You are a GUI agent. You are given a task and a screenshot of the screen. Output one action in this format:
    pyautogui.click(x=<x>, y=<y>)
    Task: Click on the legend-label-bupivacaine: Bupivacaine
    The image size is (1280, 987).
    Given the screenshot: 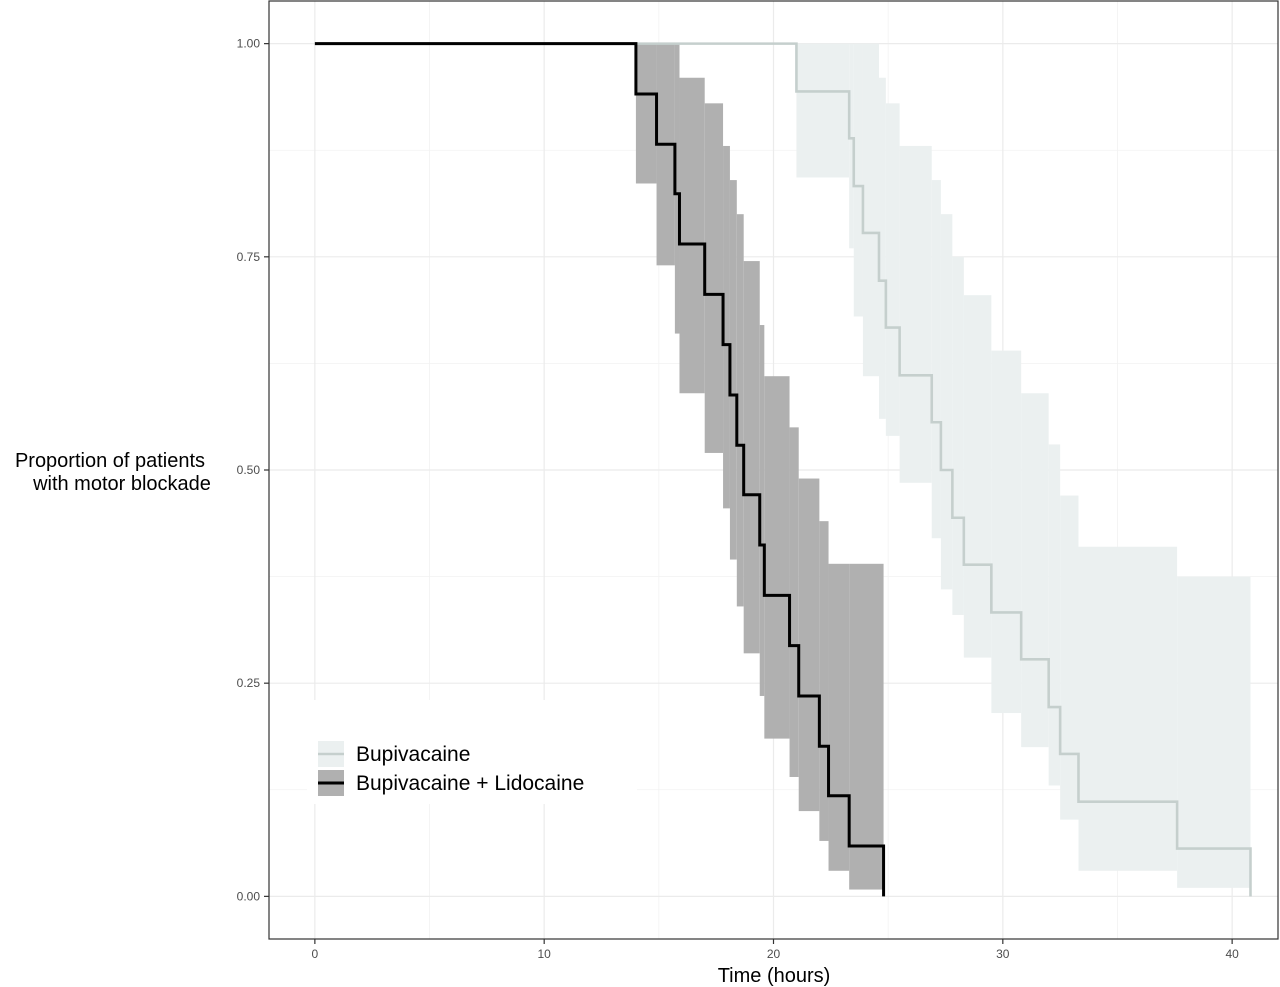 What is the action you would take?
    pyautogui.click(x=413, y=754)
    